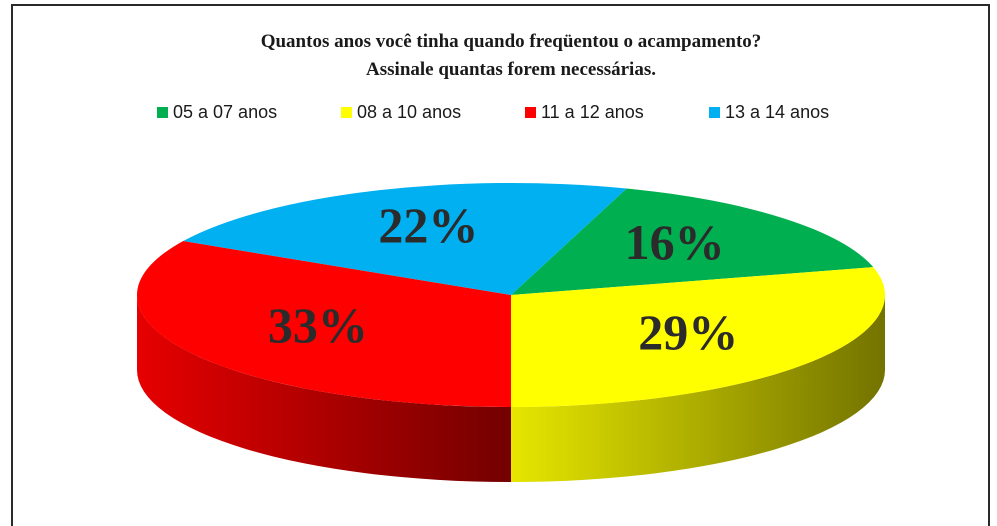  Describe the element at coordinates (511, 69) in the screenshot. I see `chart-subtitle: Assinale quantas forem necessárias.` at that location.